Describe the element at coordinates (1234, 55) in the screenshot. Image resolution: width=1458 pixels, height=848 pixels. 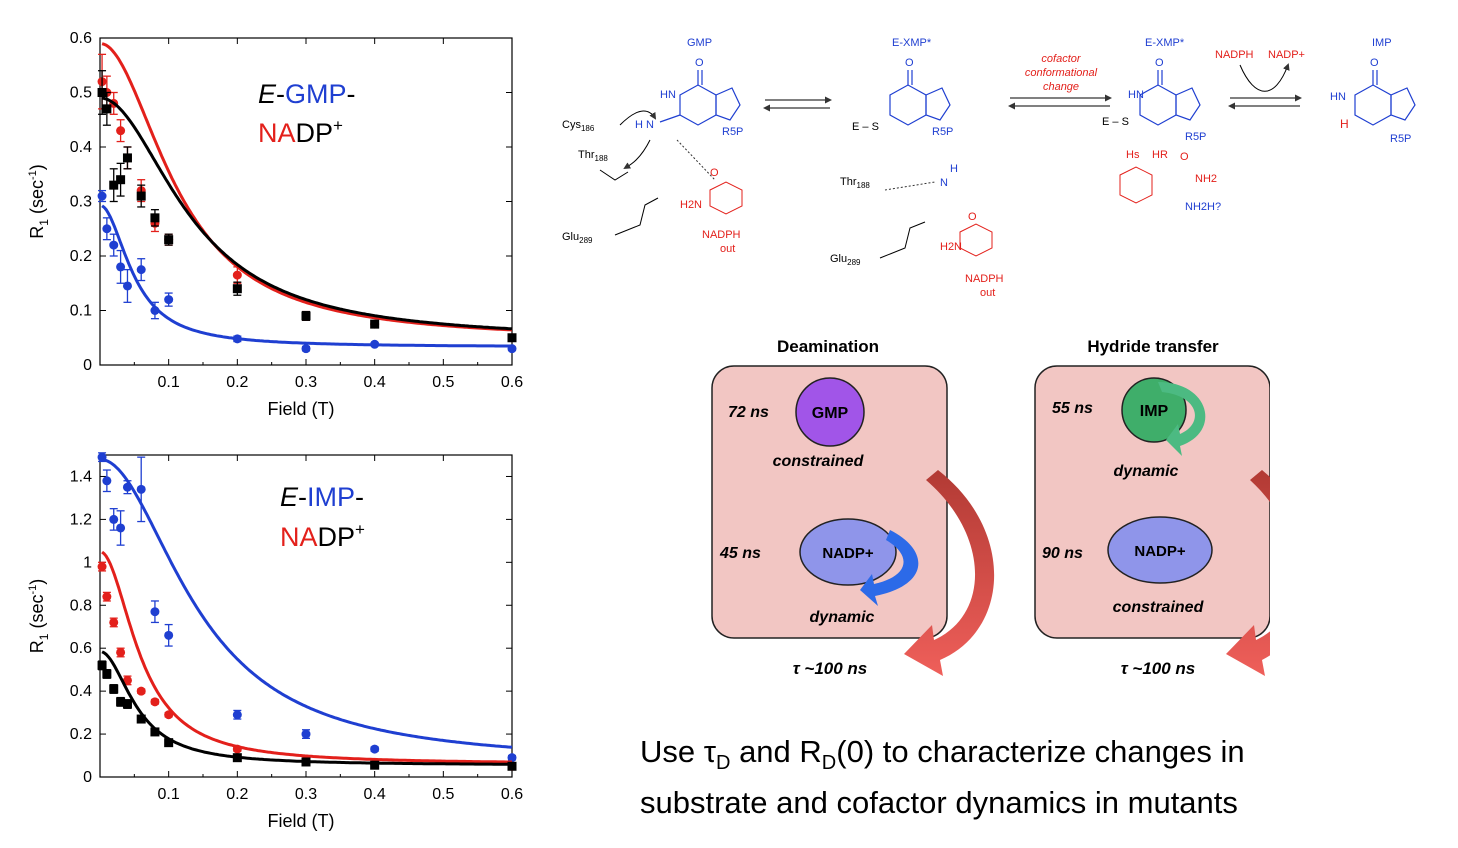
I see `nadph-label: NADPH` at that location.